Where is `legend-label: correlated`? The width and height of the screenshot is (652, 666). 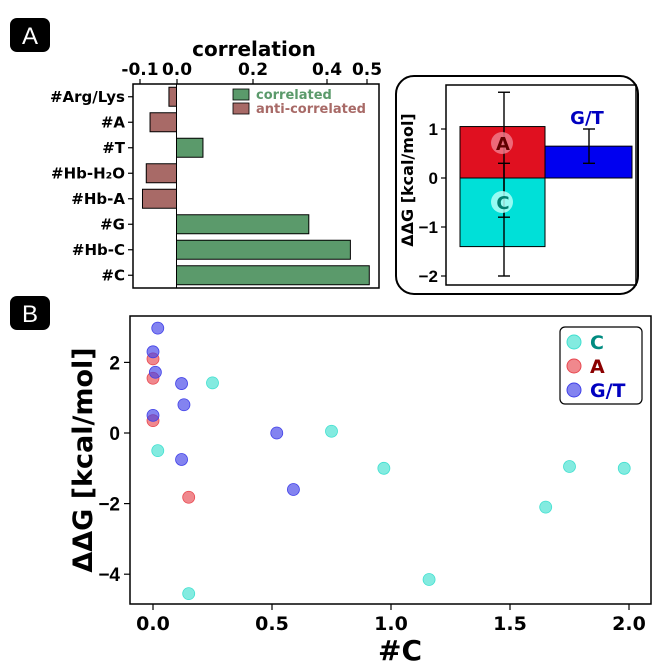 legend-label: correlated is located at coordinates (294, 95).